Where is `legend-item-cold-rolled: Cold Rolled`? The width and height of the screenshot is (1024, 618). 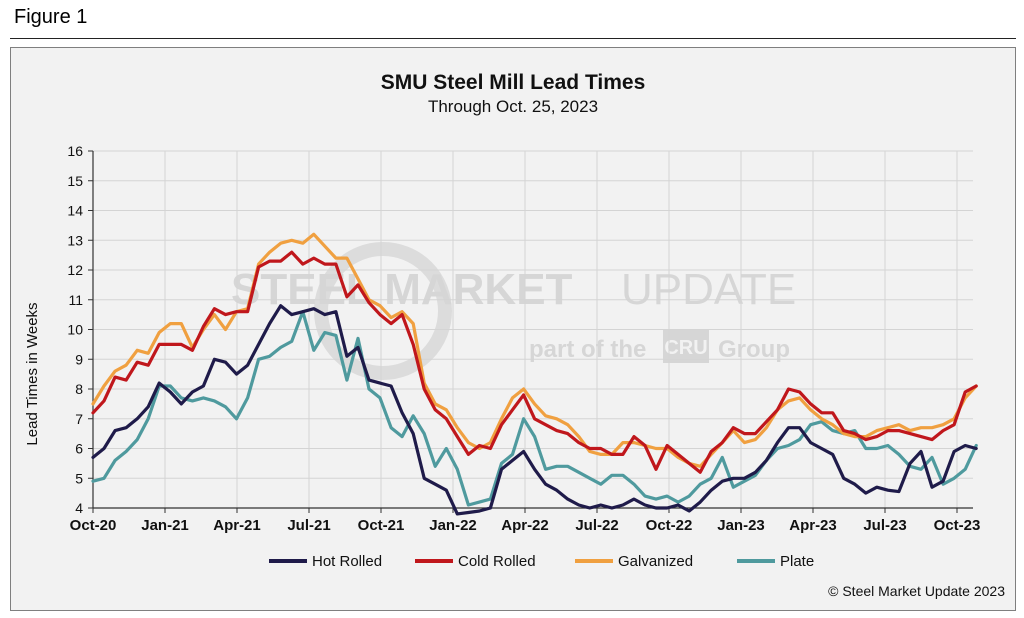
legend-item-cold-rolled: Cold Rolled is located at coordinates (475, 561).